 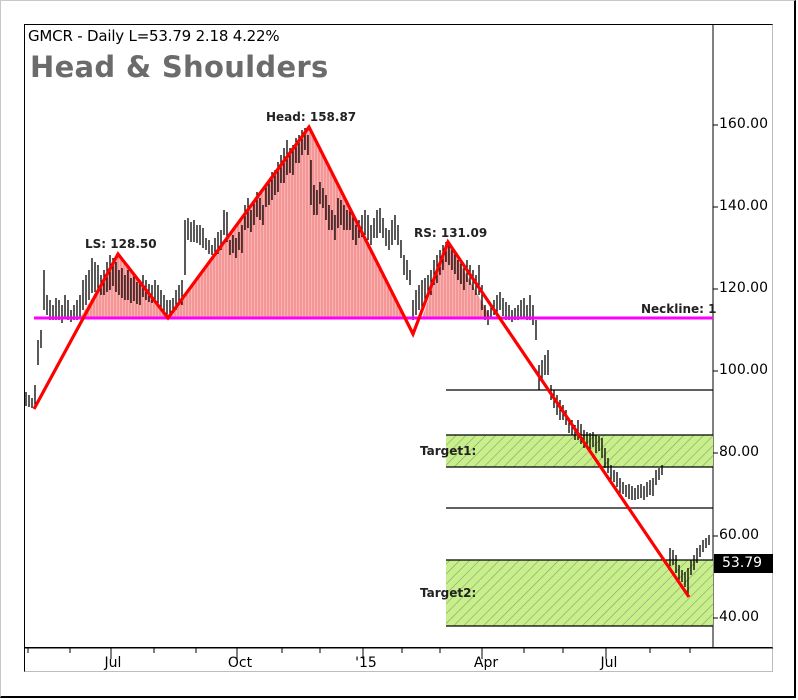 What do you see at coordinates (486, 663) in the screenshot?
I see `x-tick-label: Apr` at bounding box center [486, 663].